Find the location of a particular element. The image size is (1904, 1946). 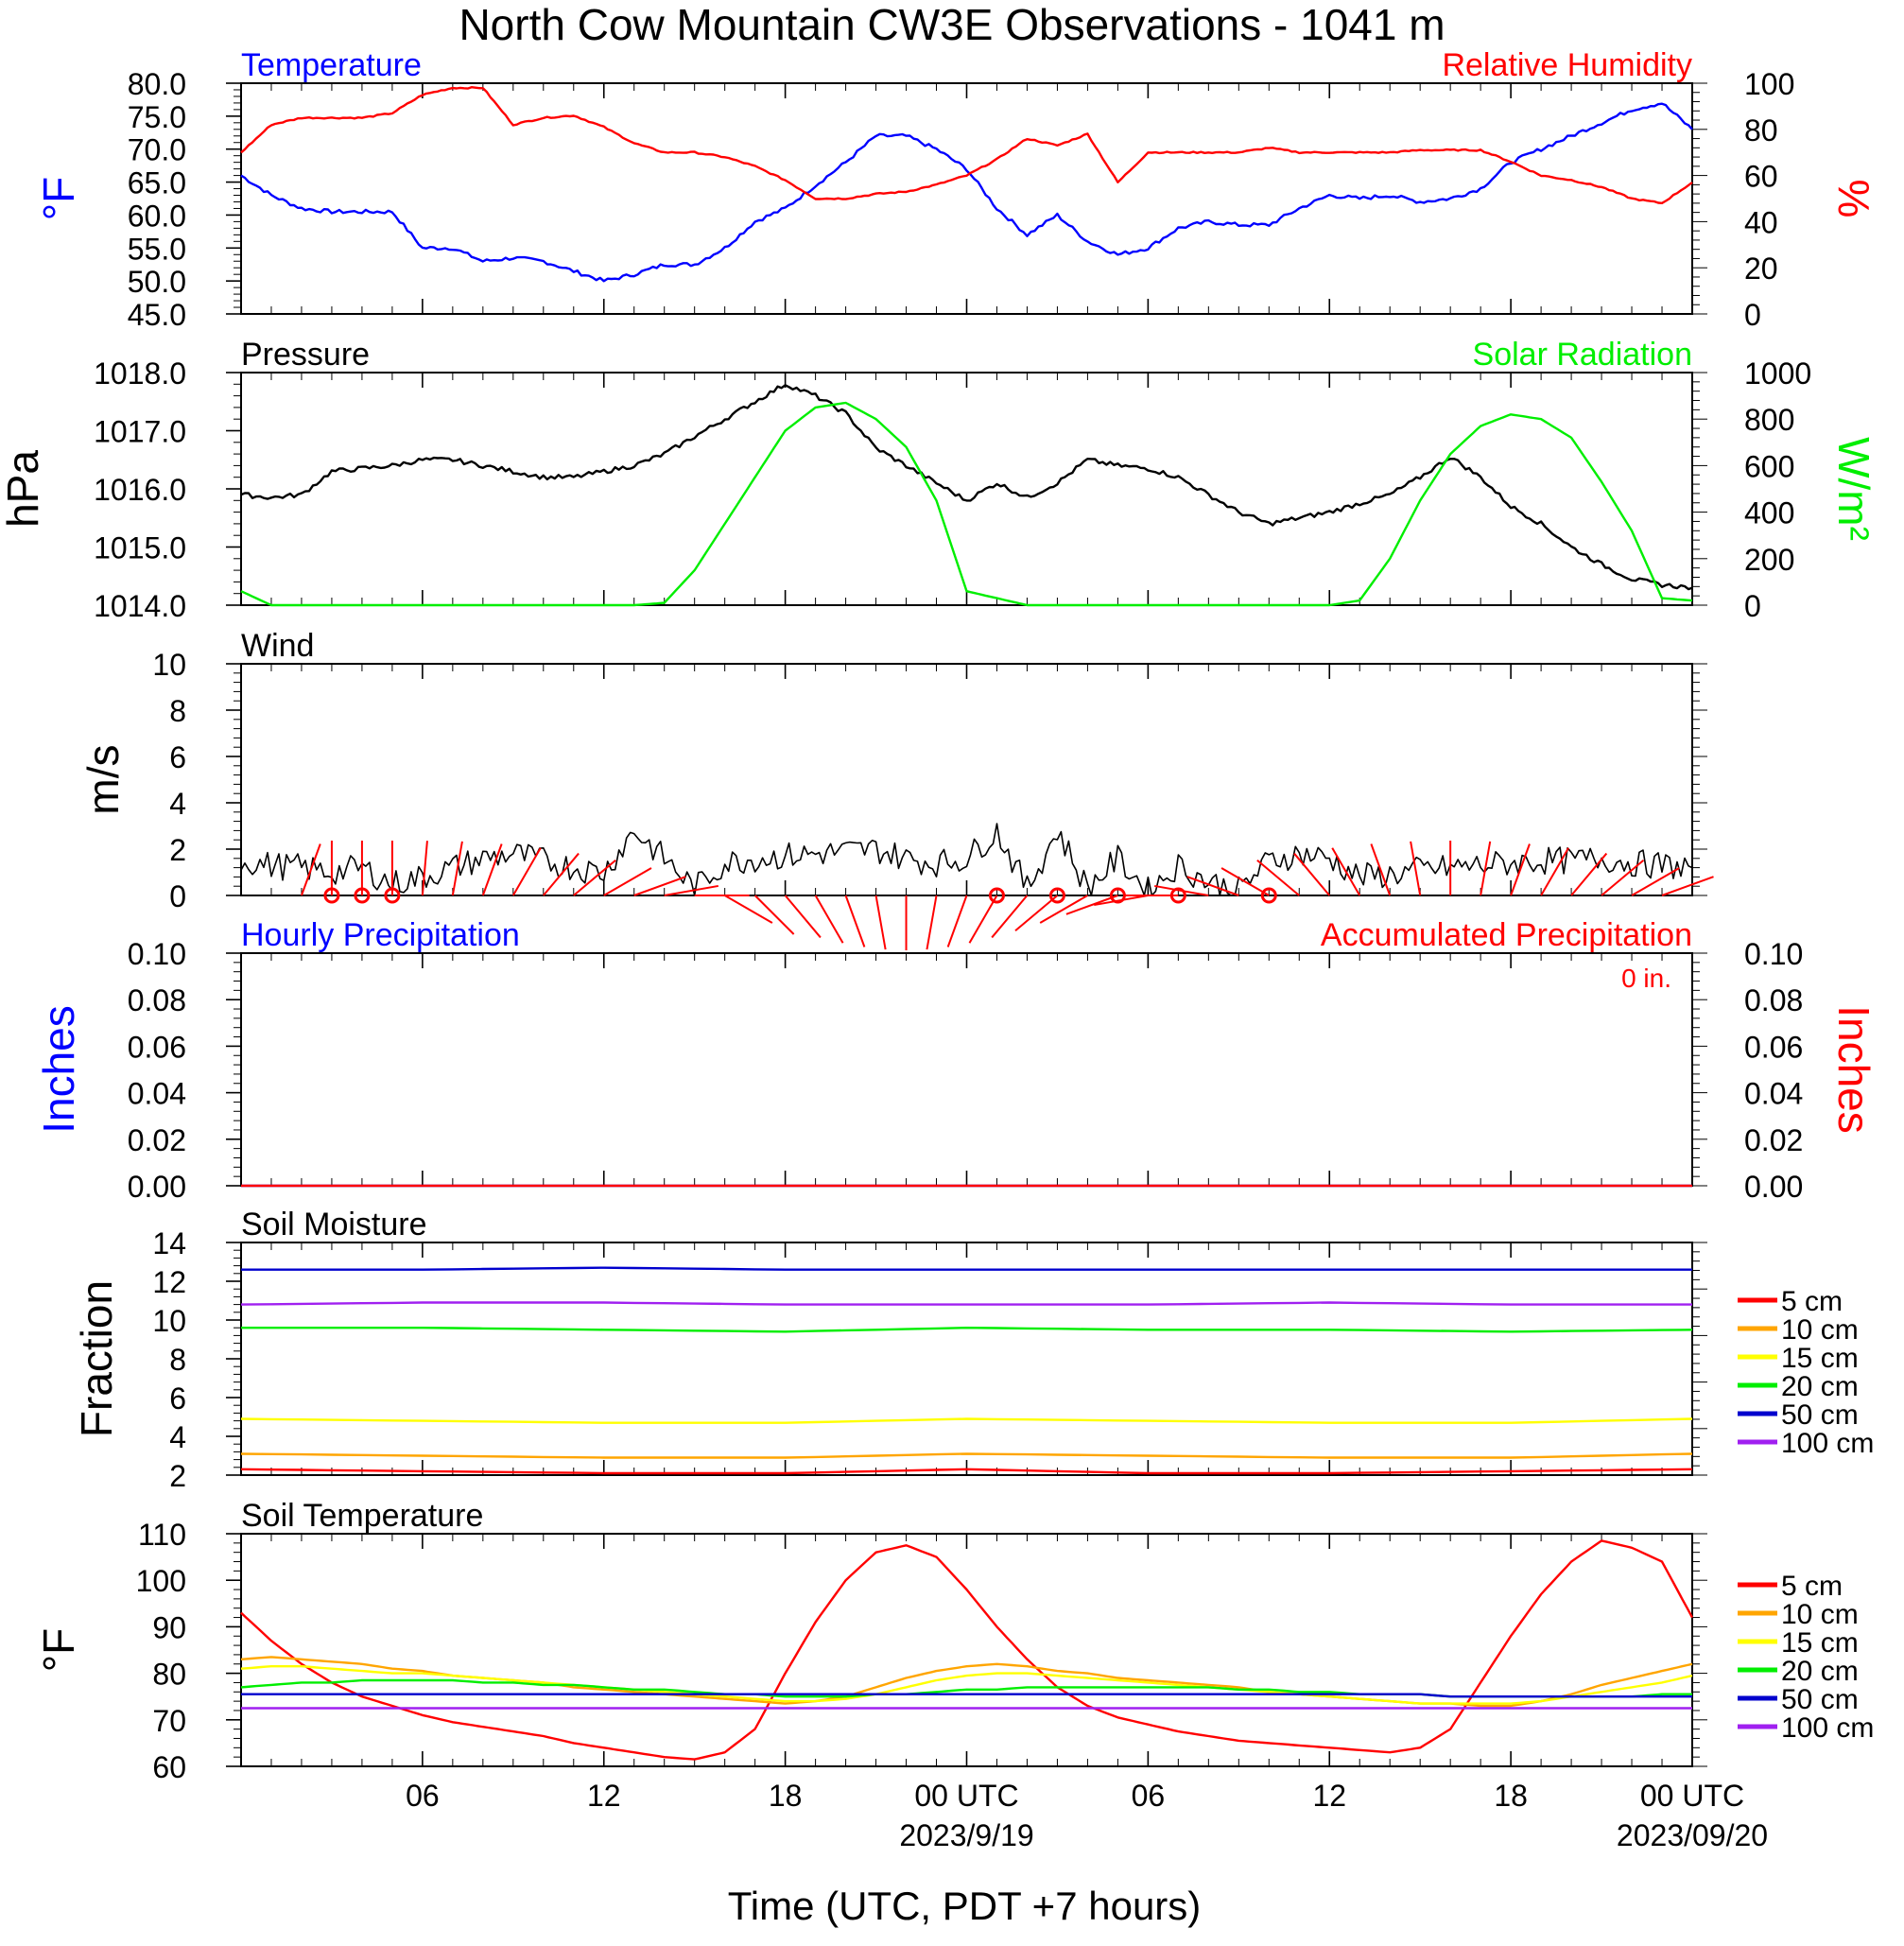

y-axis-title-left: hPa is located at coordinates (24, 489).